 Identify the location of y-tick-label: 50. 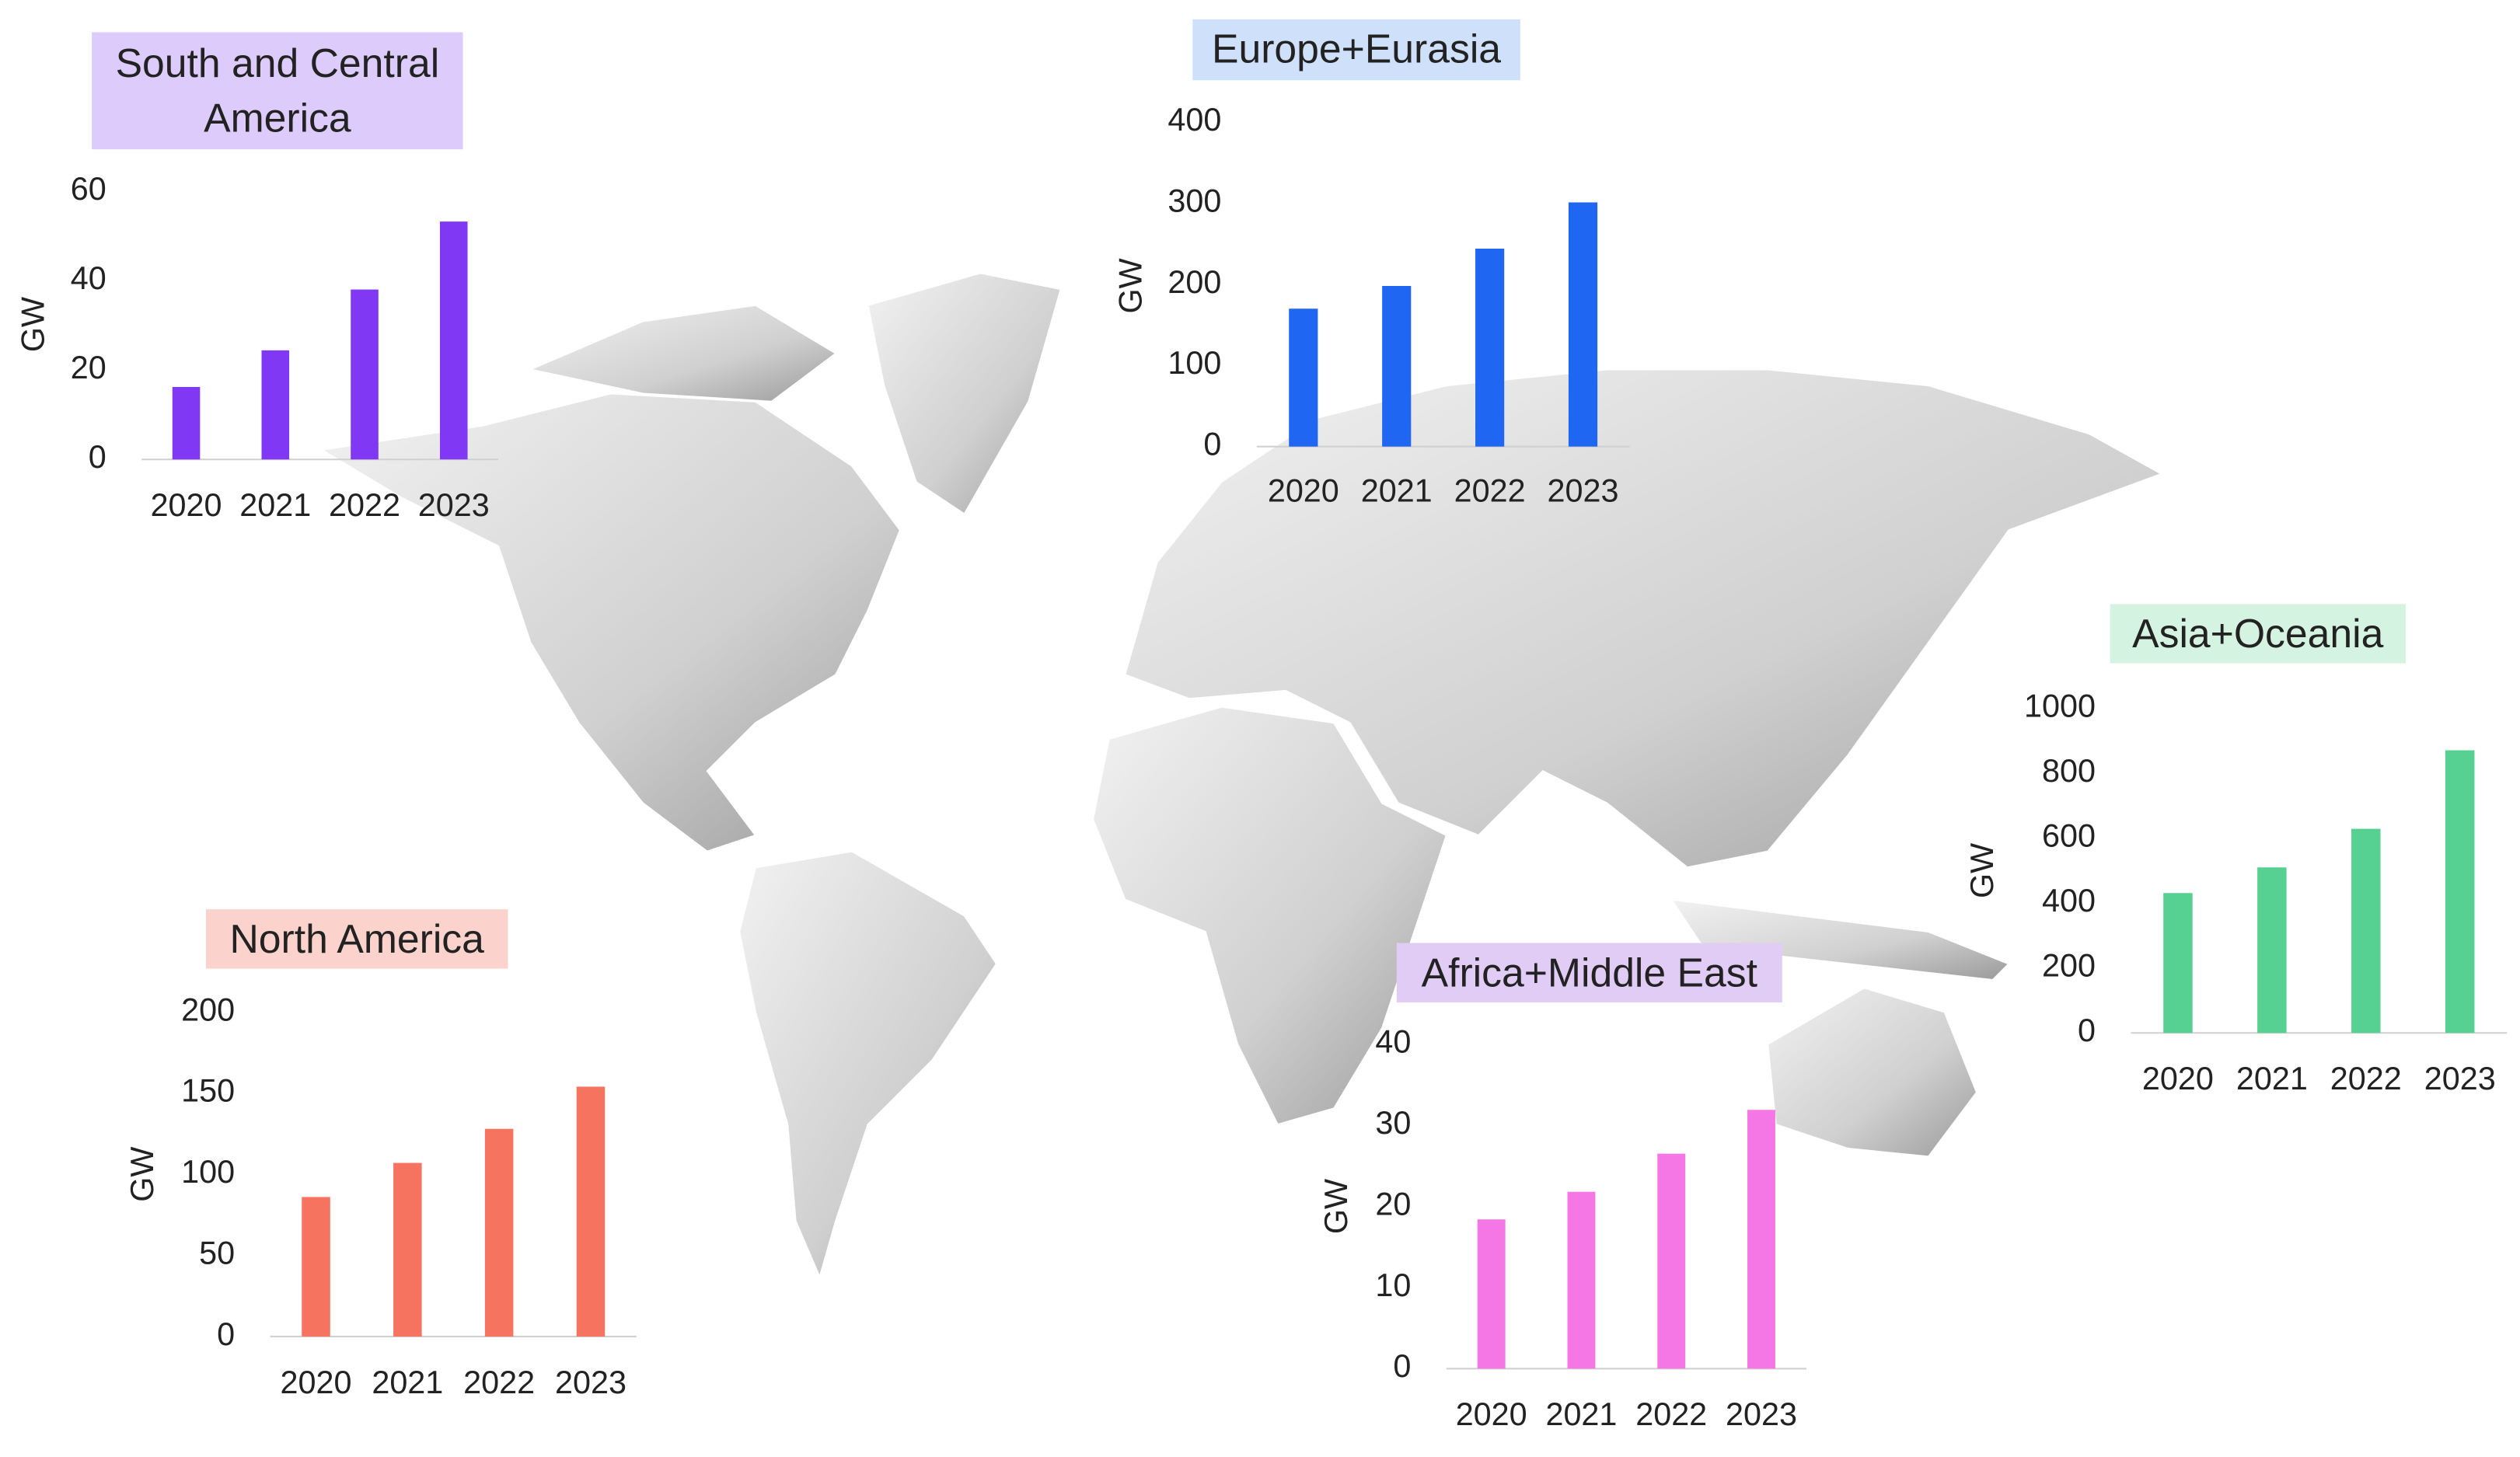
(217, 1253).